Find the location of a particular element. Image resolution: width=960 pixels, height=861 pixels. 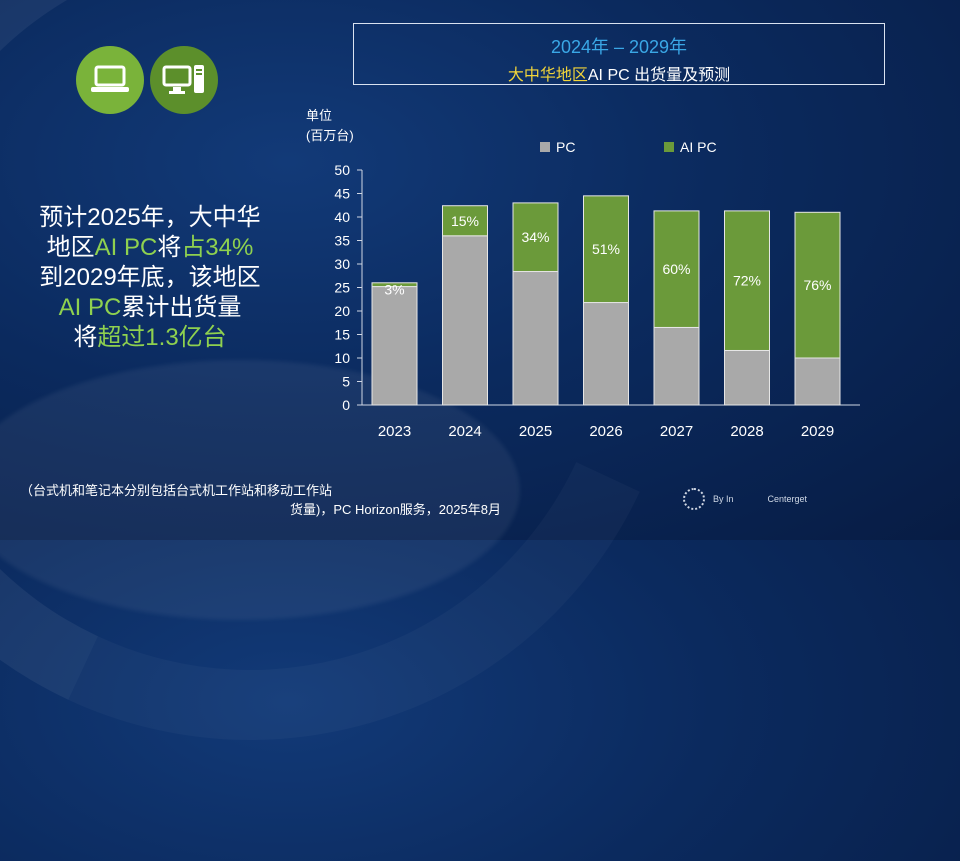

percent-label-2028: 72% is located at coordinates (747, 281).